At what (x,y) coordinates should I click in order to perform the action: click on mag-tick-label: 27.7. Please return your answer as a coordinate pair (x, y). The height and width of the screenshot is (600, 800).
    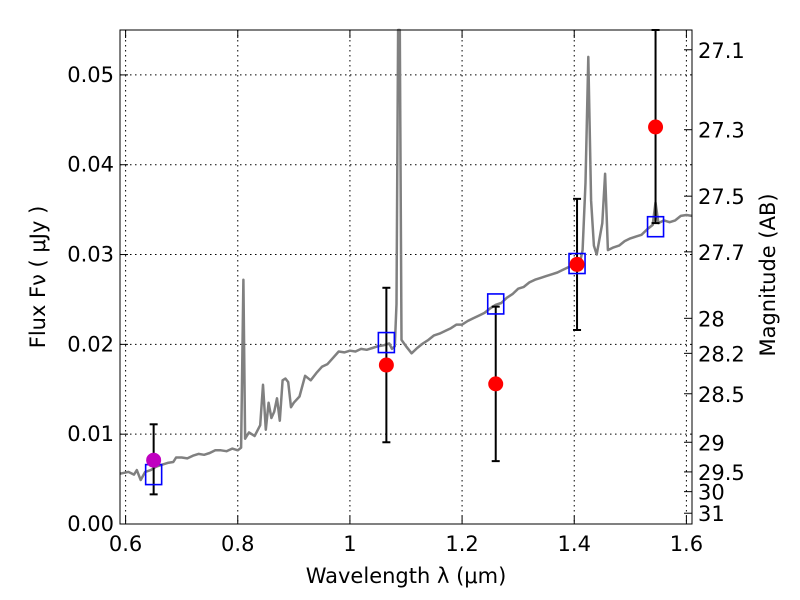
    Looking at the image, I should click on (721, 253).